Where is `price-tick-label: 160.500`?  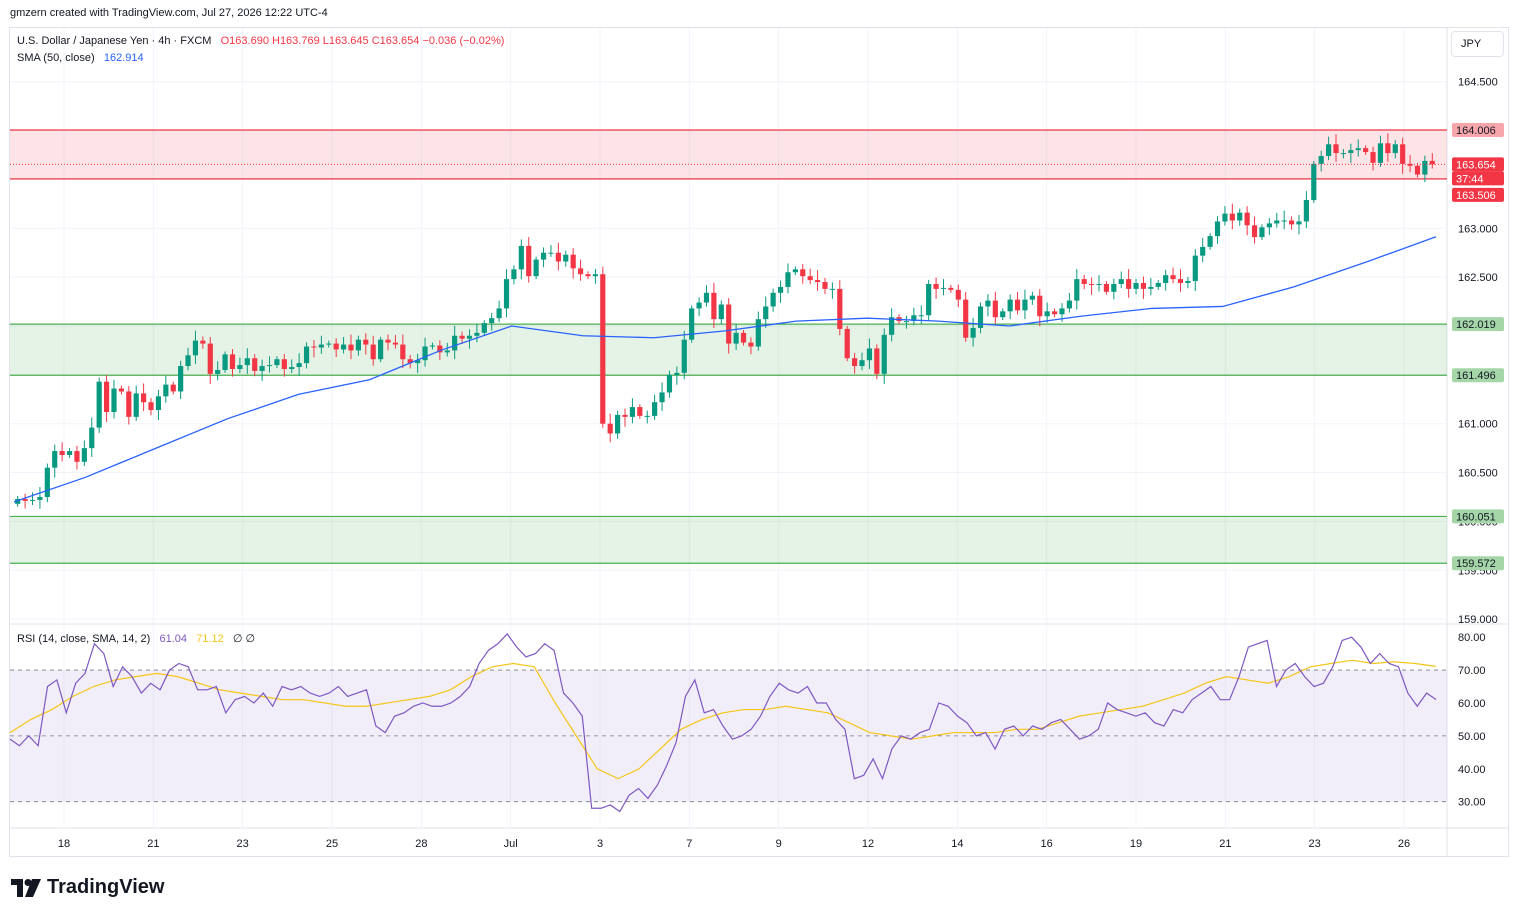 price-tick-label: 160.500 is located at coordinates (1478, 474).